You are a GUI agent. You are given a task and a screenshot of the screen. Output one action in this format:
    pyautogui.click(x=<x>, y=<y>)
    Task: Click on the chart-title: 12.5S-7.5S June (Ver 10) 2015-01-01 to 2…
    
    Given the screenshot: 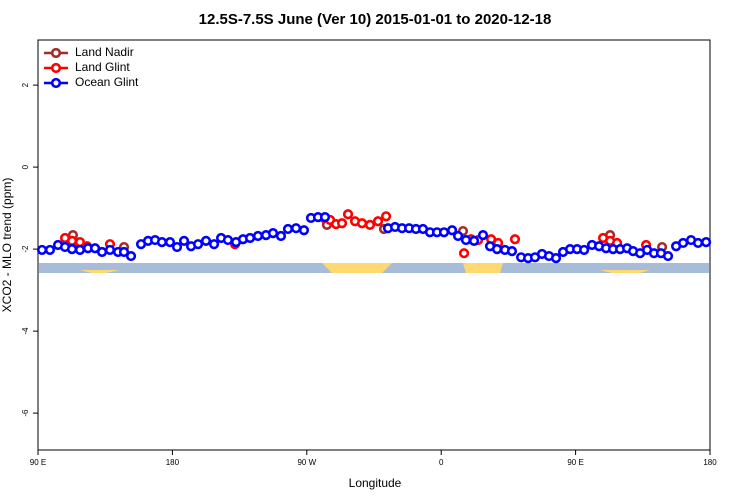 What is the action you would take?
    pyautogui.click(x=375, y=19)
    